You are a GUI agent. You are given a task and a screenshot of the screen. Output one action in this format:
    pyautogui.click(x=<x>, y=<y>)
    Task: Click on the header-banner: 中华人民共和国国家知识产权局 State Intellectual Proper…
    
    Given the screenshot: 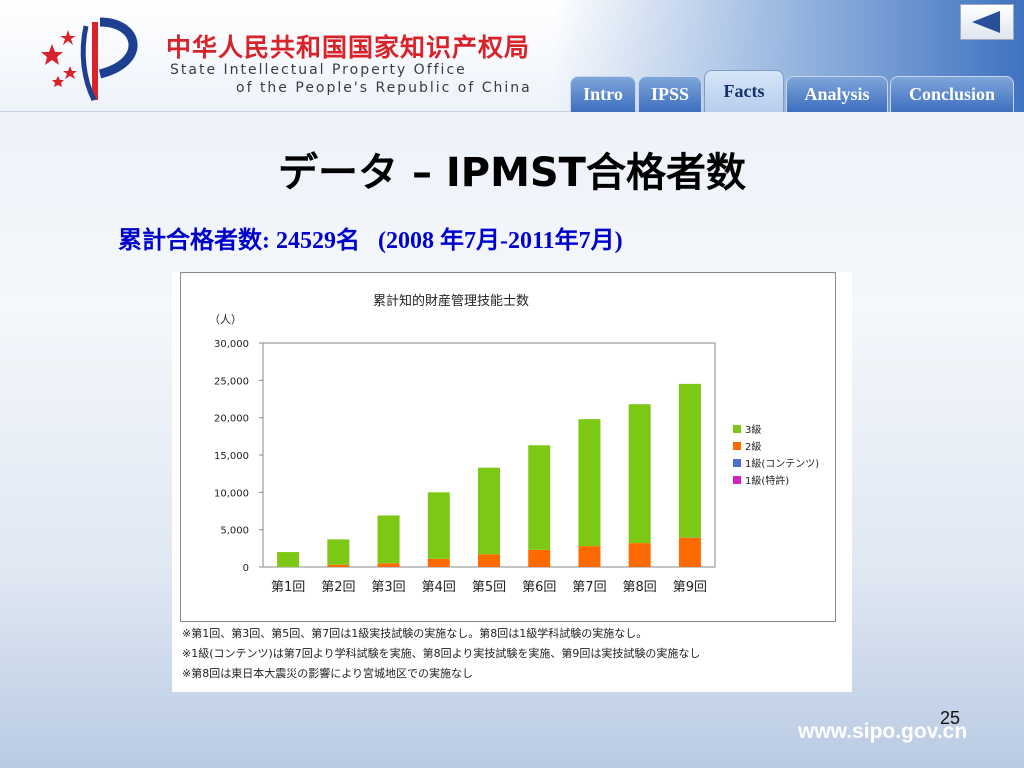 What is the action you would take?
    pyautogui.click(x=512, y=56)
    